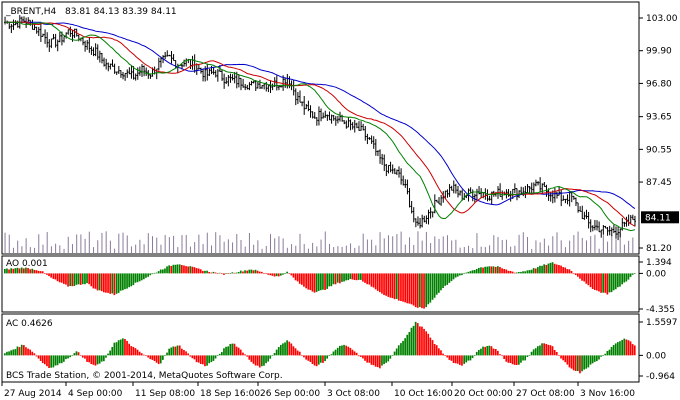  I want to click on indicator-tick-label: 1.5597, so click(662, 323).